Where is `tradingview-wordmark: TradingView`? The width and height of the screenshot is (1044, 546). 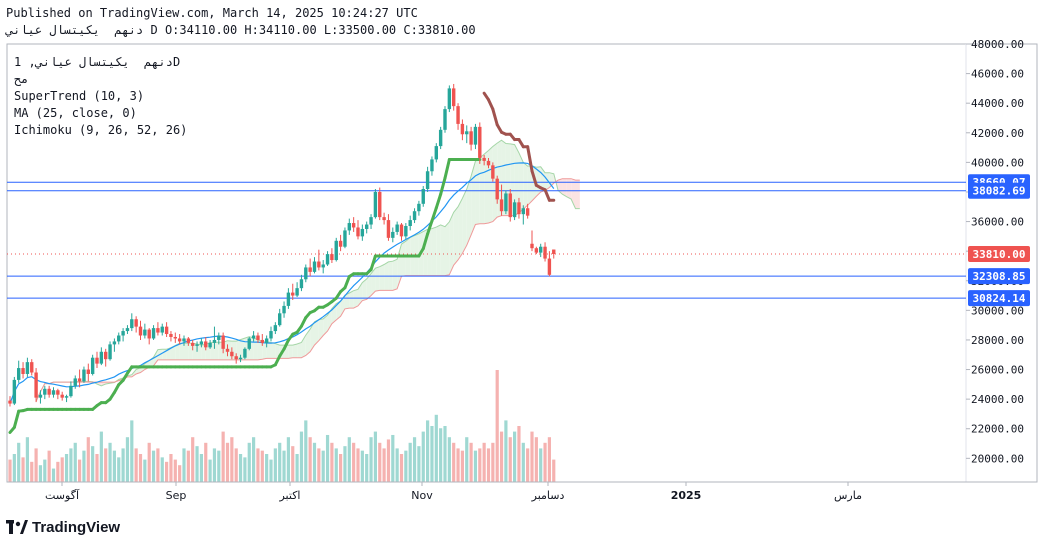
tradingview-wordmark: TradingView is located at coordinates (76, 527).